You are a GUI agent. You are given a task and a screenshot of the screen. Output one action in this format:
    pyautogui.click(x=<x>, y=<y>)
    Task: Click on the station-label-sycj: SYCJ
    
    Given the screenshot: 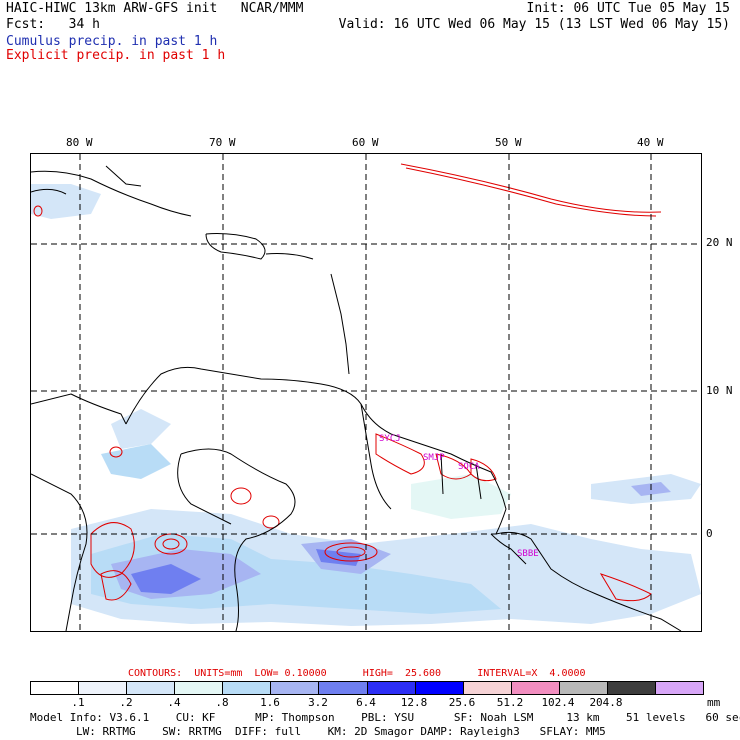 What is the action you would take?
    pyautogui.click(x=390, y=439)
    